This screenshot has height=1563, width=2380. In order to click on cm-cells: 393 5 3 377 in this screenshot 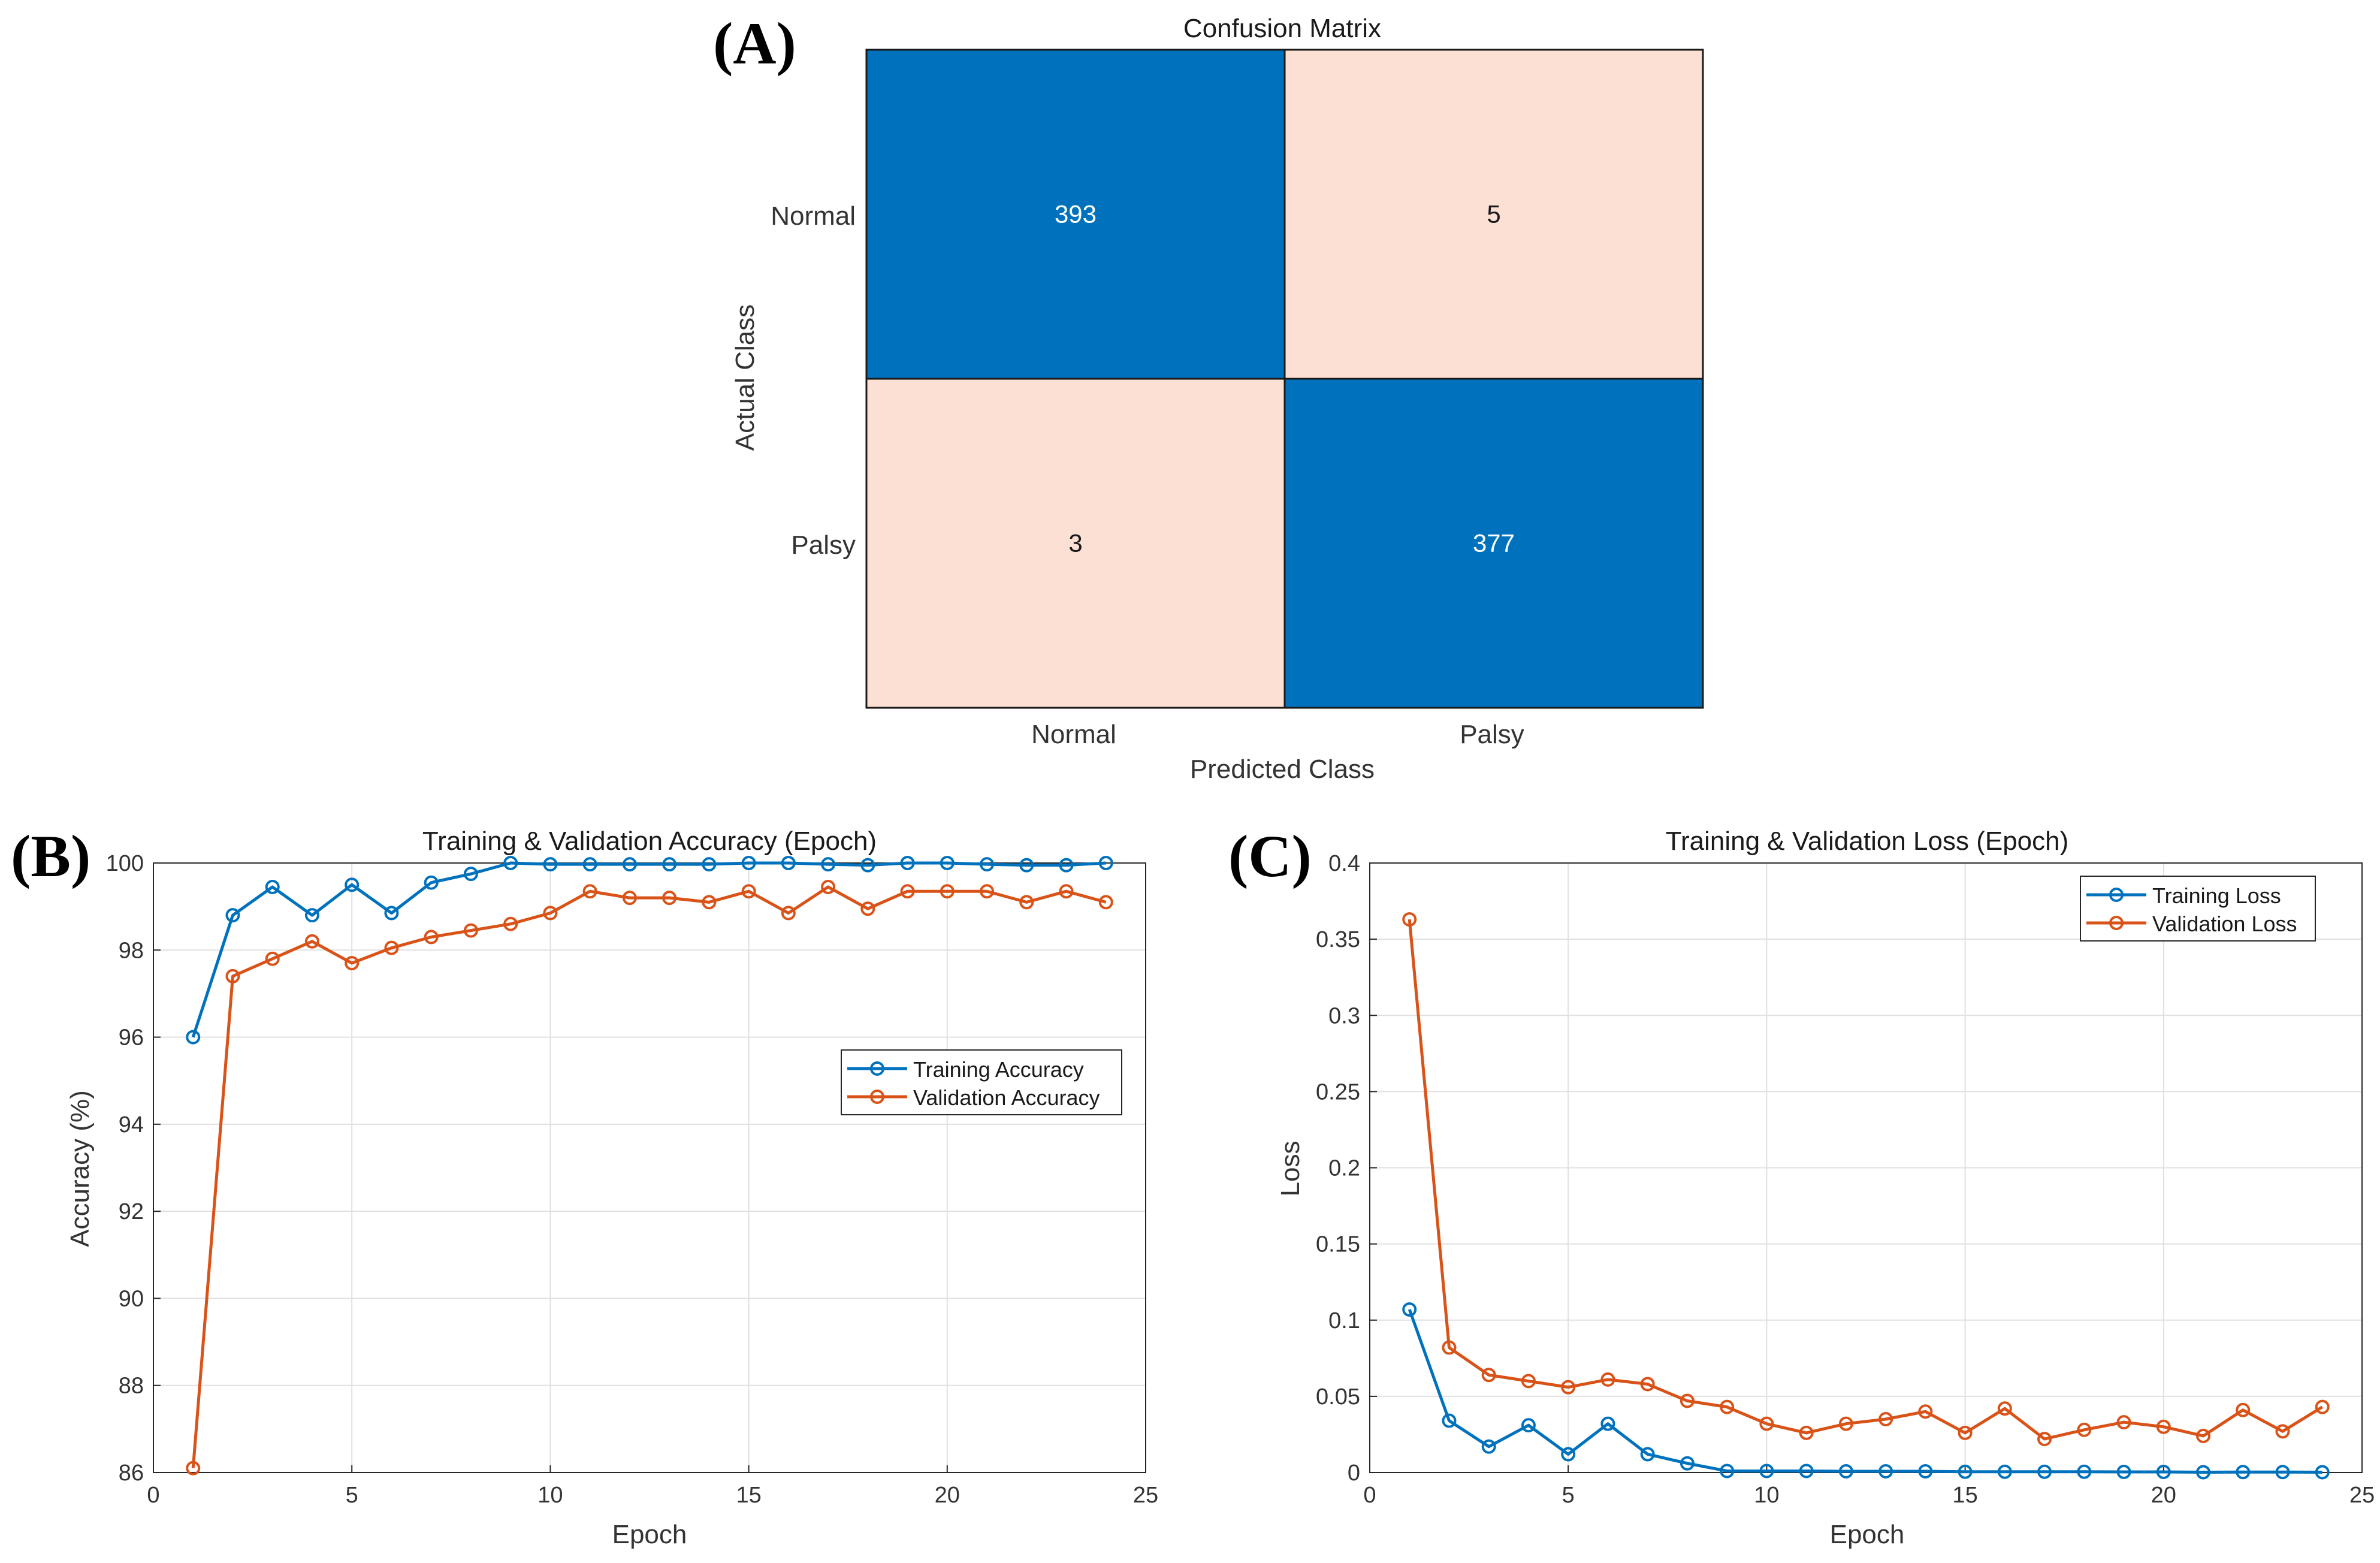, I will do `click(1285, 379)`.